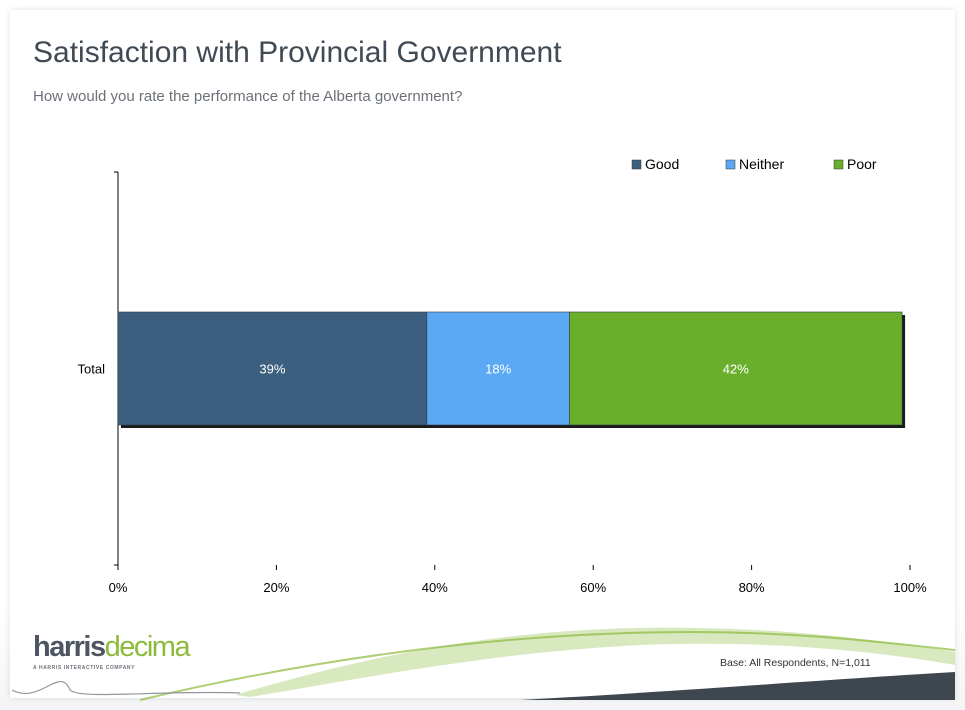 This screenshot has width=965, height=710. I want to click on data-label-poor: 42%, so click(736, 369).